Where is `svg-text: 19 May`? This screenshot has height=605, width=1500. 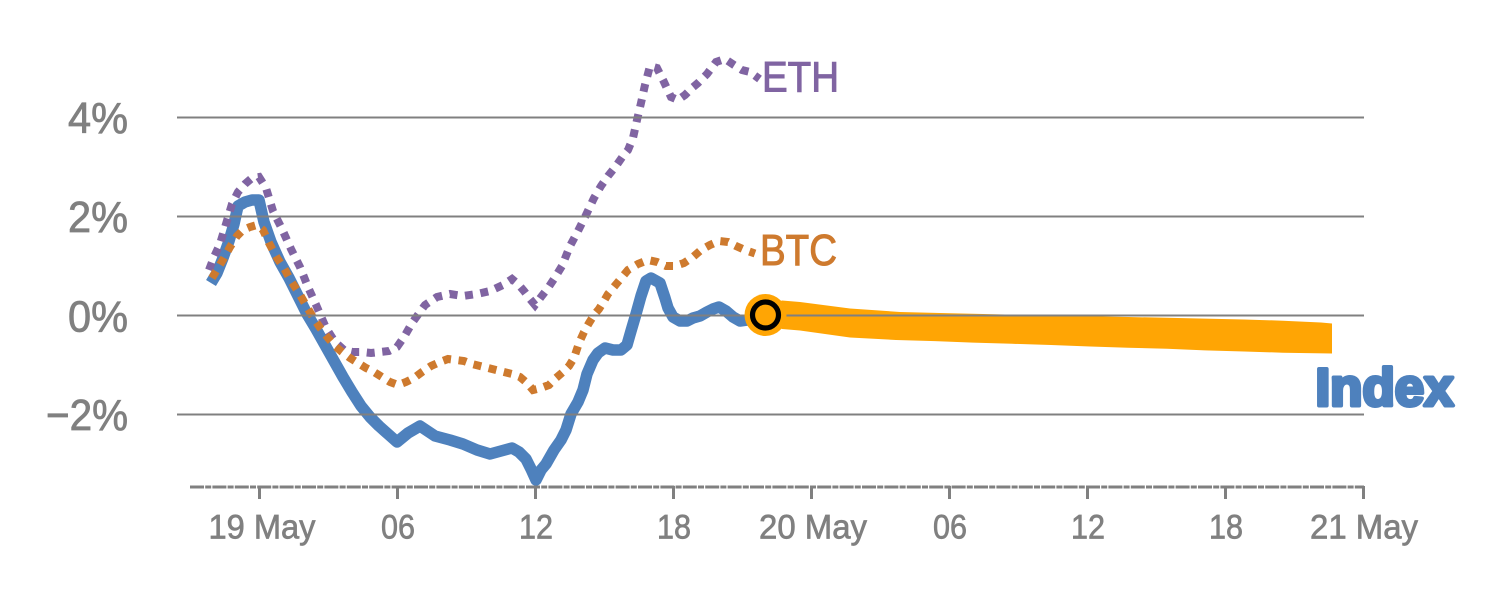 svg-text: 19 May is located at coordinates (262, 528).